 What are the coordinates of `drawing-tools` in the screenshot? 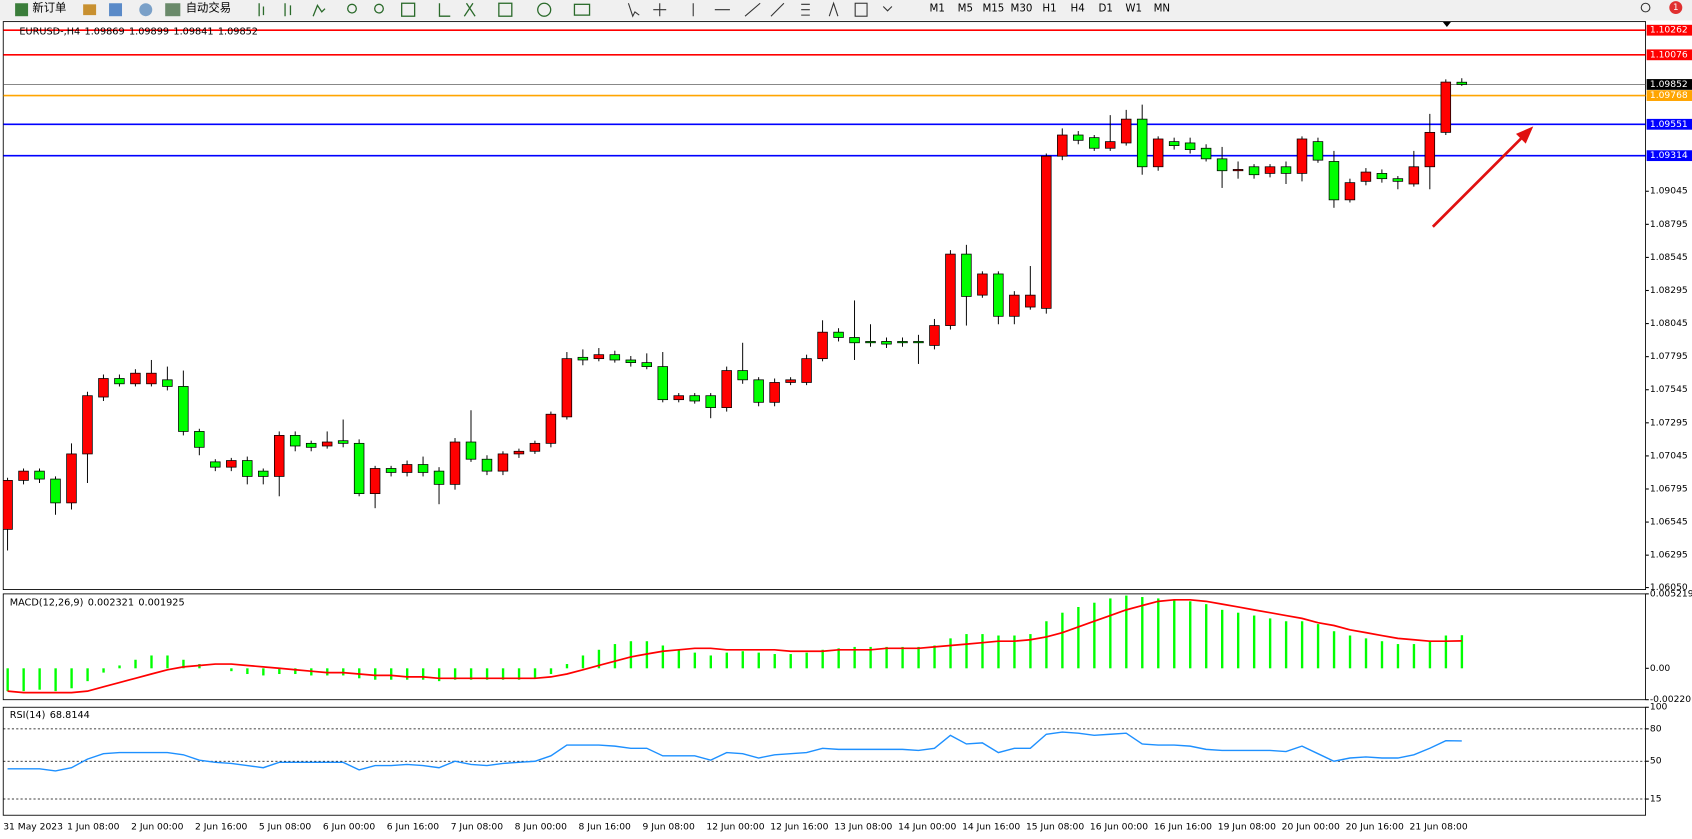 It's located at (760, 9).